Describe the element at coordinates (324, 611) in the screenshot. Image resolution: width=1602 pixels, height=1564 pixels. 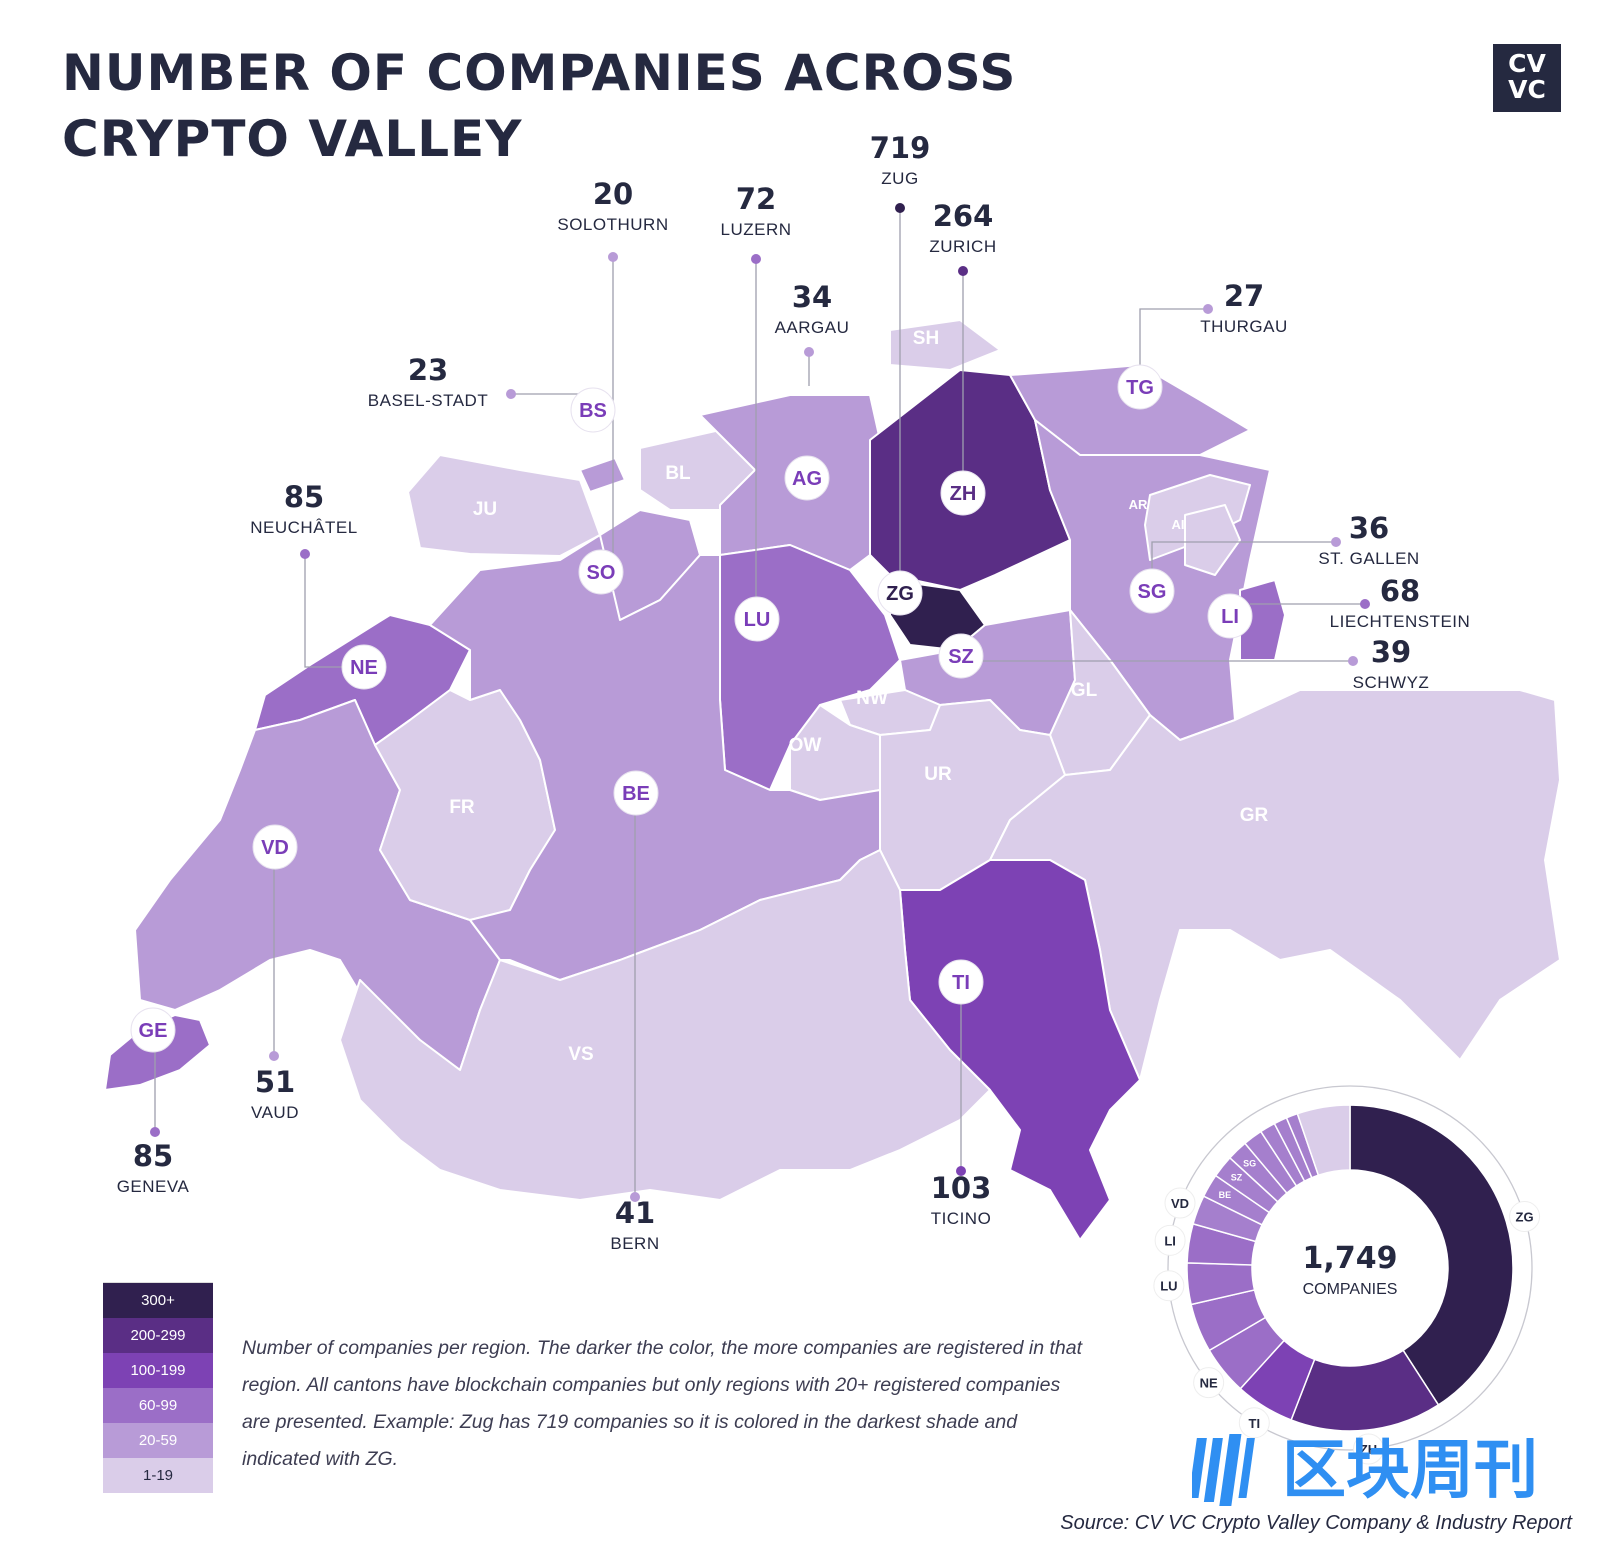
I see `leader-line-ne` at that location.